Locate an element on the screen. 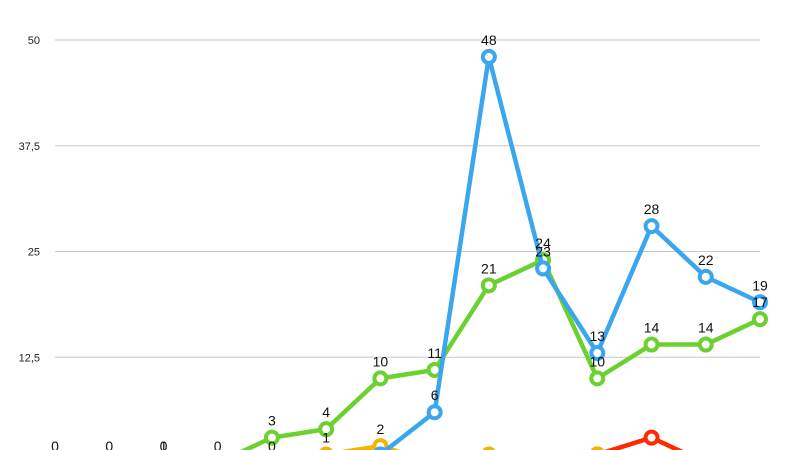 The image size is (800, 450). data-label: 24 is located at coordinates (543, 243).